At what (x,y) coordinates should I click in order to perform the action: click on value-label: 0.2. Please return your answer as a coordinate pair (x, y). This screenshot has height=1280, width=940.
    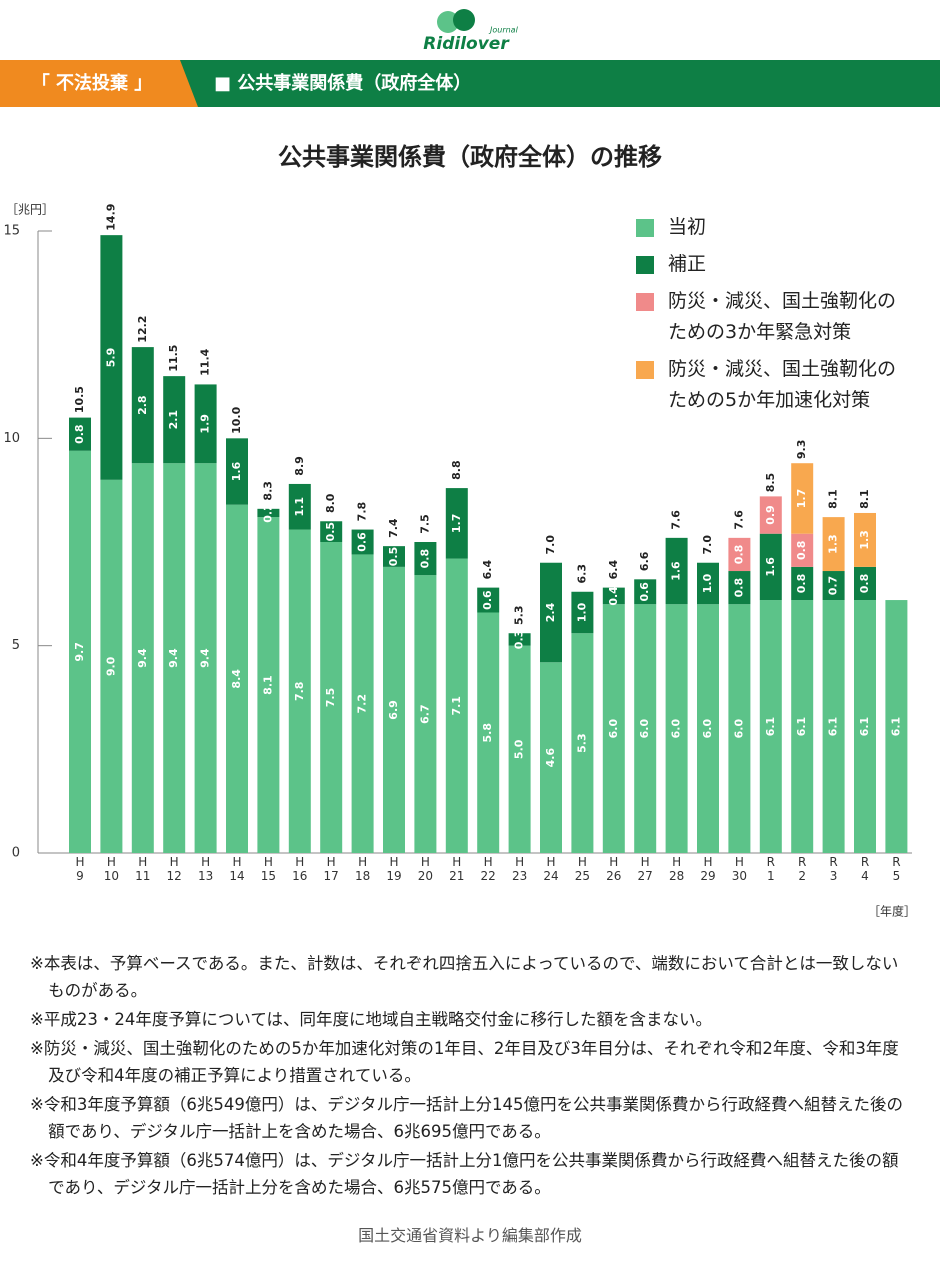
    Looking at the image, I should click on (267, 513).